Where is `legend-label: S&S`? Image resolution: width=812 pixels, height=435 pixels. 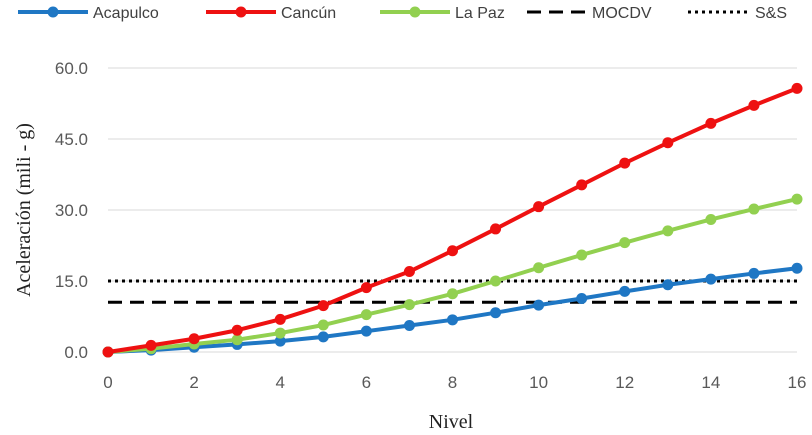 legend-label: S&S is located at coordinates (771, 13).